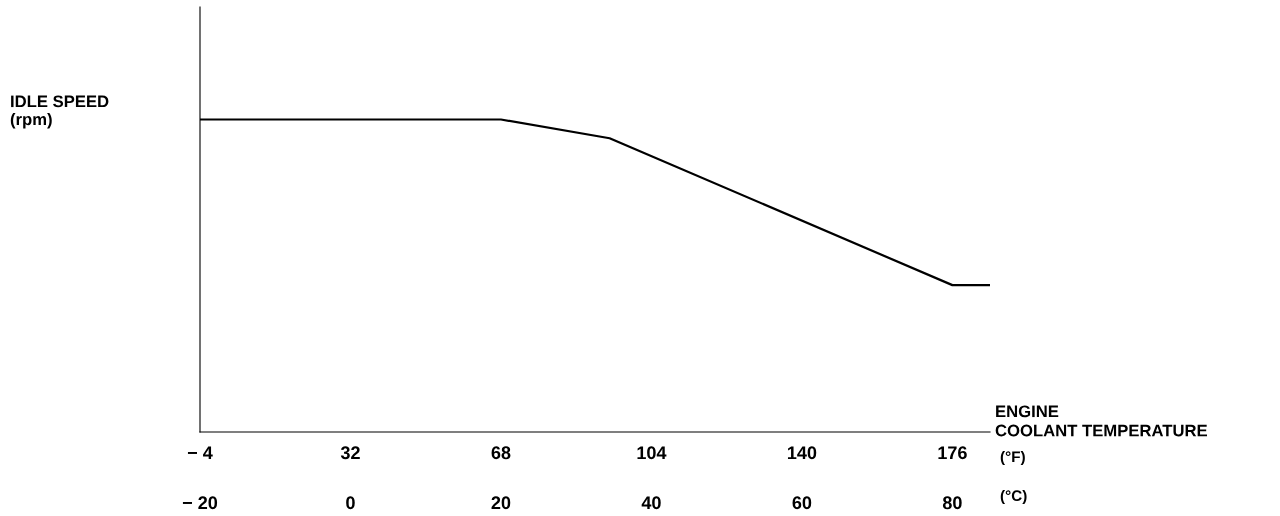  I want to click on x2-tick-label: 20, so click(501, 503).